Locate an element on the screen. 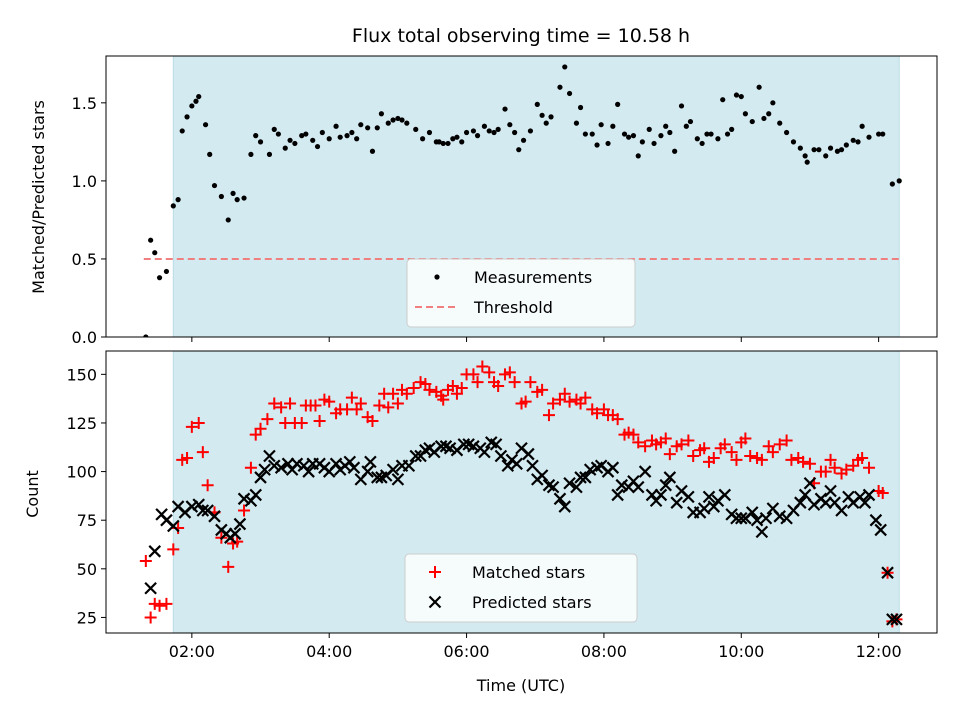 This screenshot has width=960, height=725. x-tick-label: 10:00 is located at coordinates (741, 651).